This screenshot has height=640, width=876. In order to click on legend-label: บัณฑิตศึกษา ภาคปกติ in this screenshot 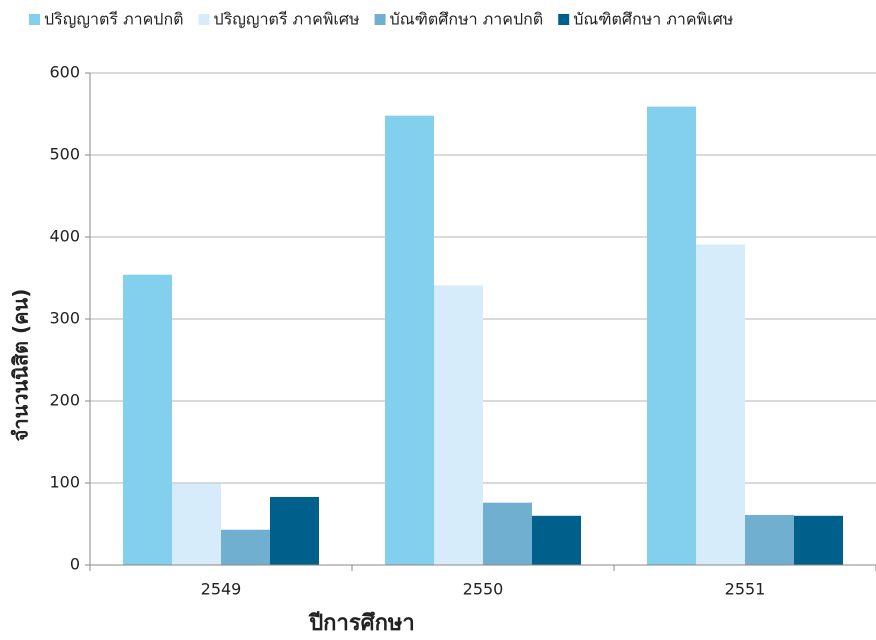, I will do `click(467, 19)`.